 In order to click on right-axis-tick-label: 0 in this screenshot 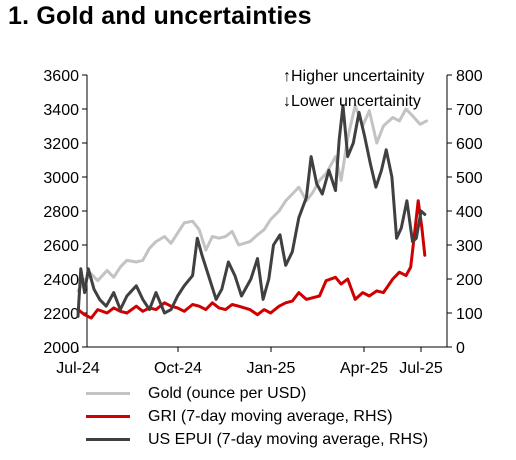, I will do `click(460, 348)`.